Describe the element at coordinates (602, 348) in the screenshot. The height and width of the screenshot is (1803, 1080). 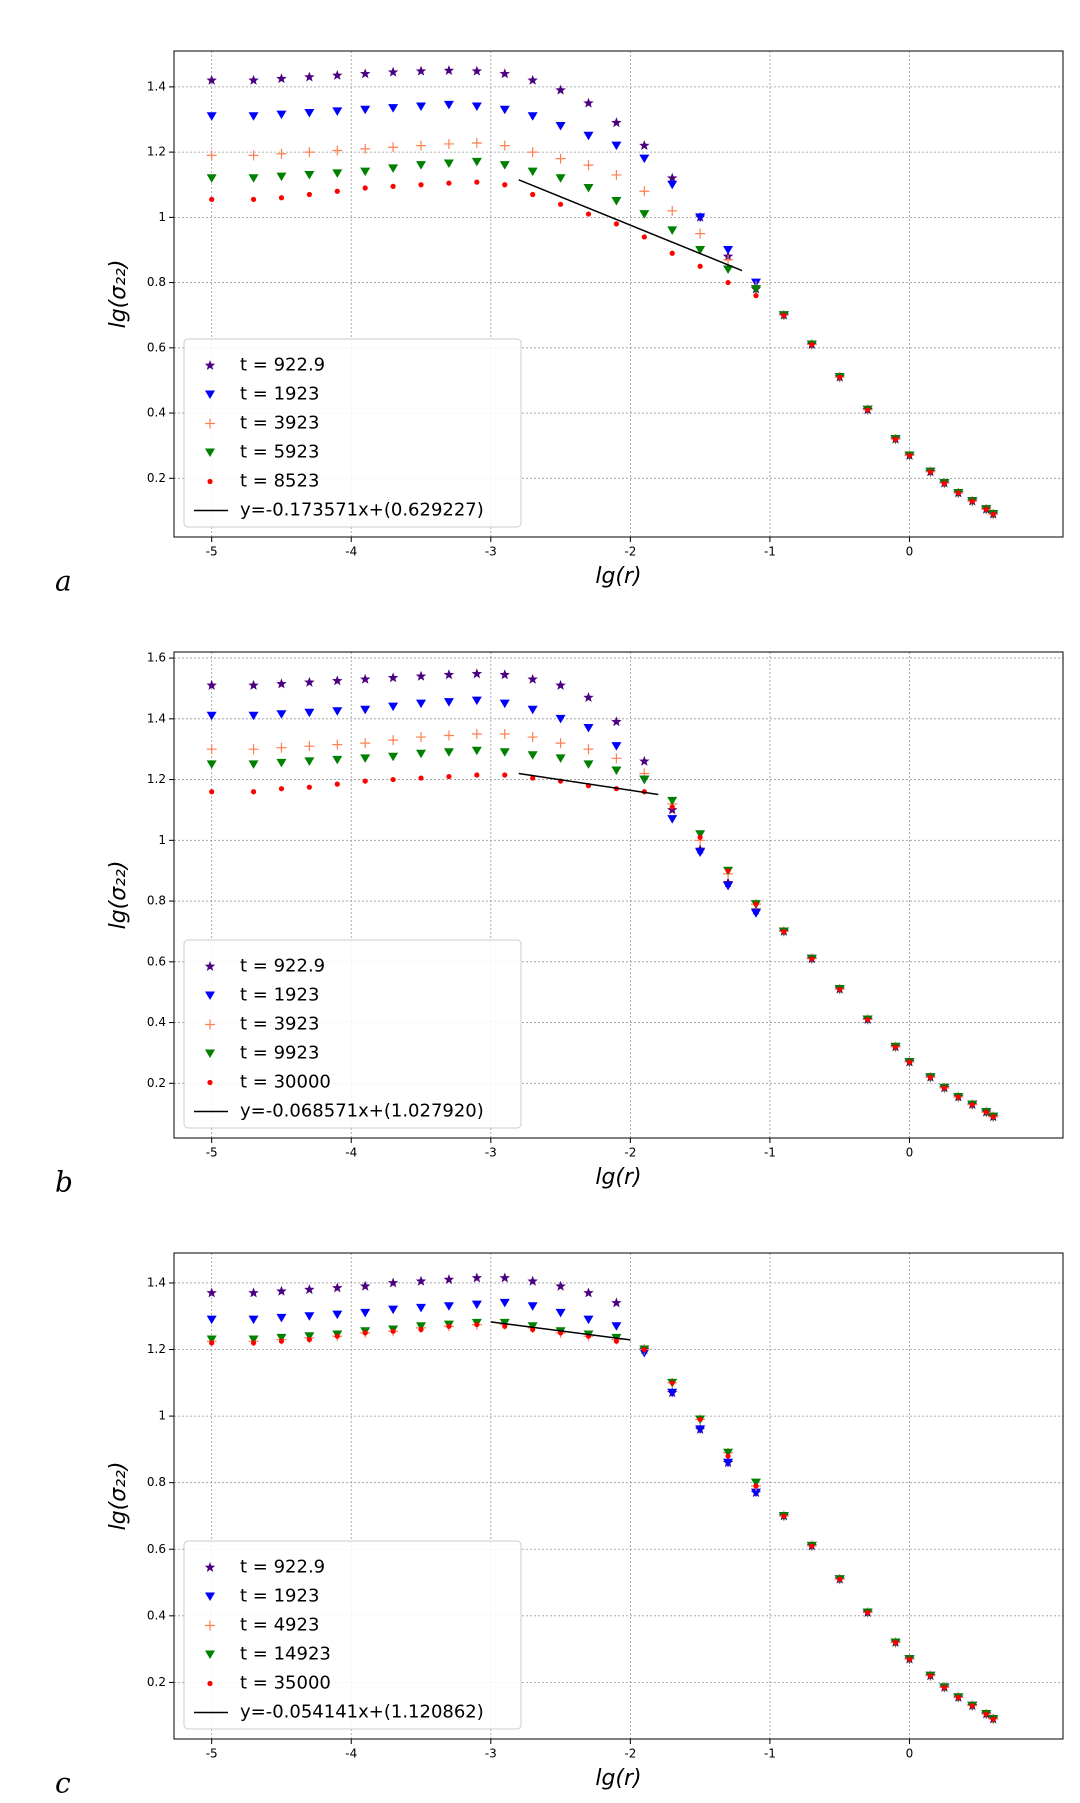
I see `series` at that location.